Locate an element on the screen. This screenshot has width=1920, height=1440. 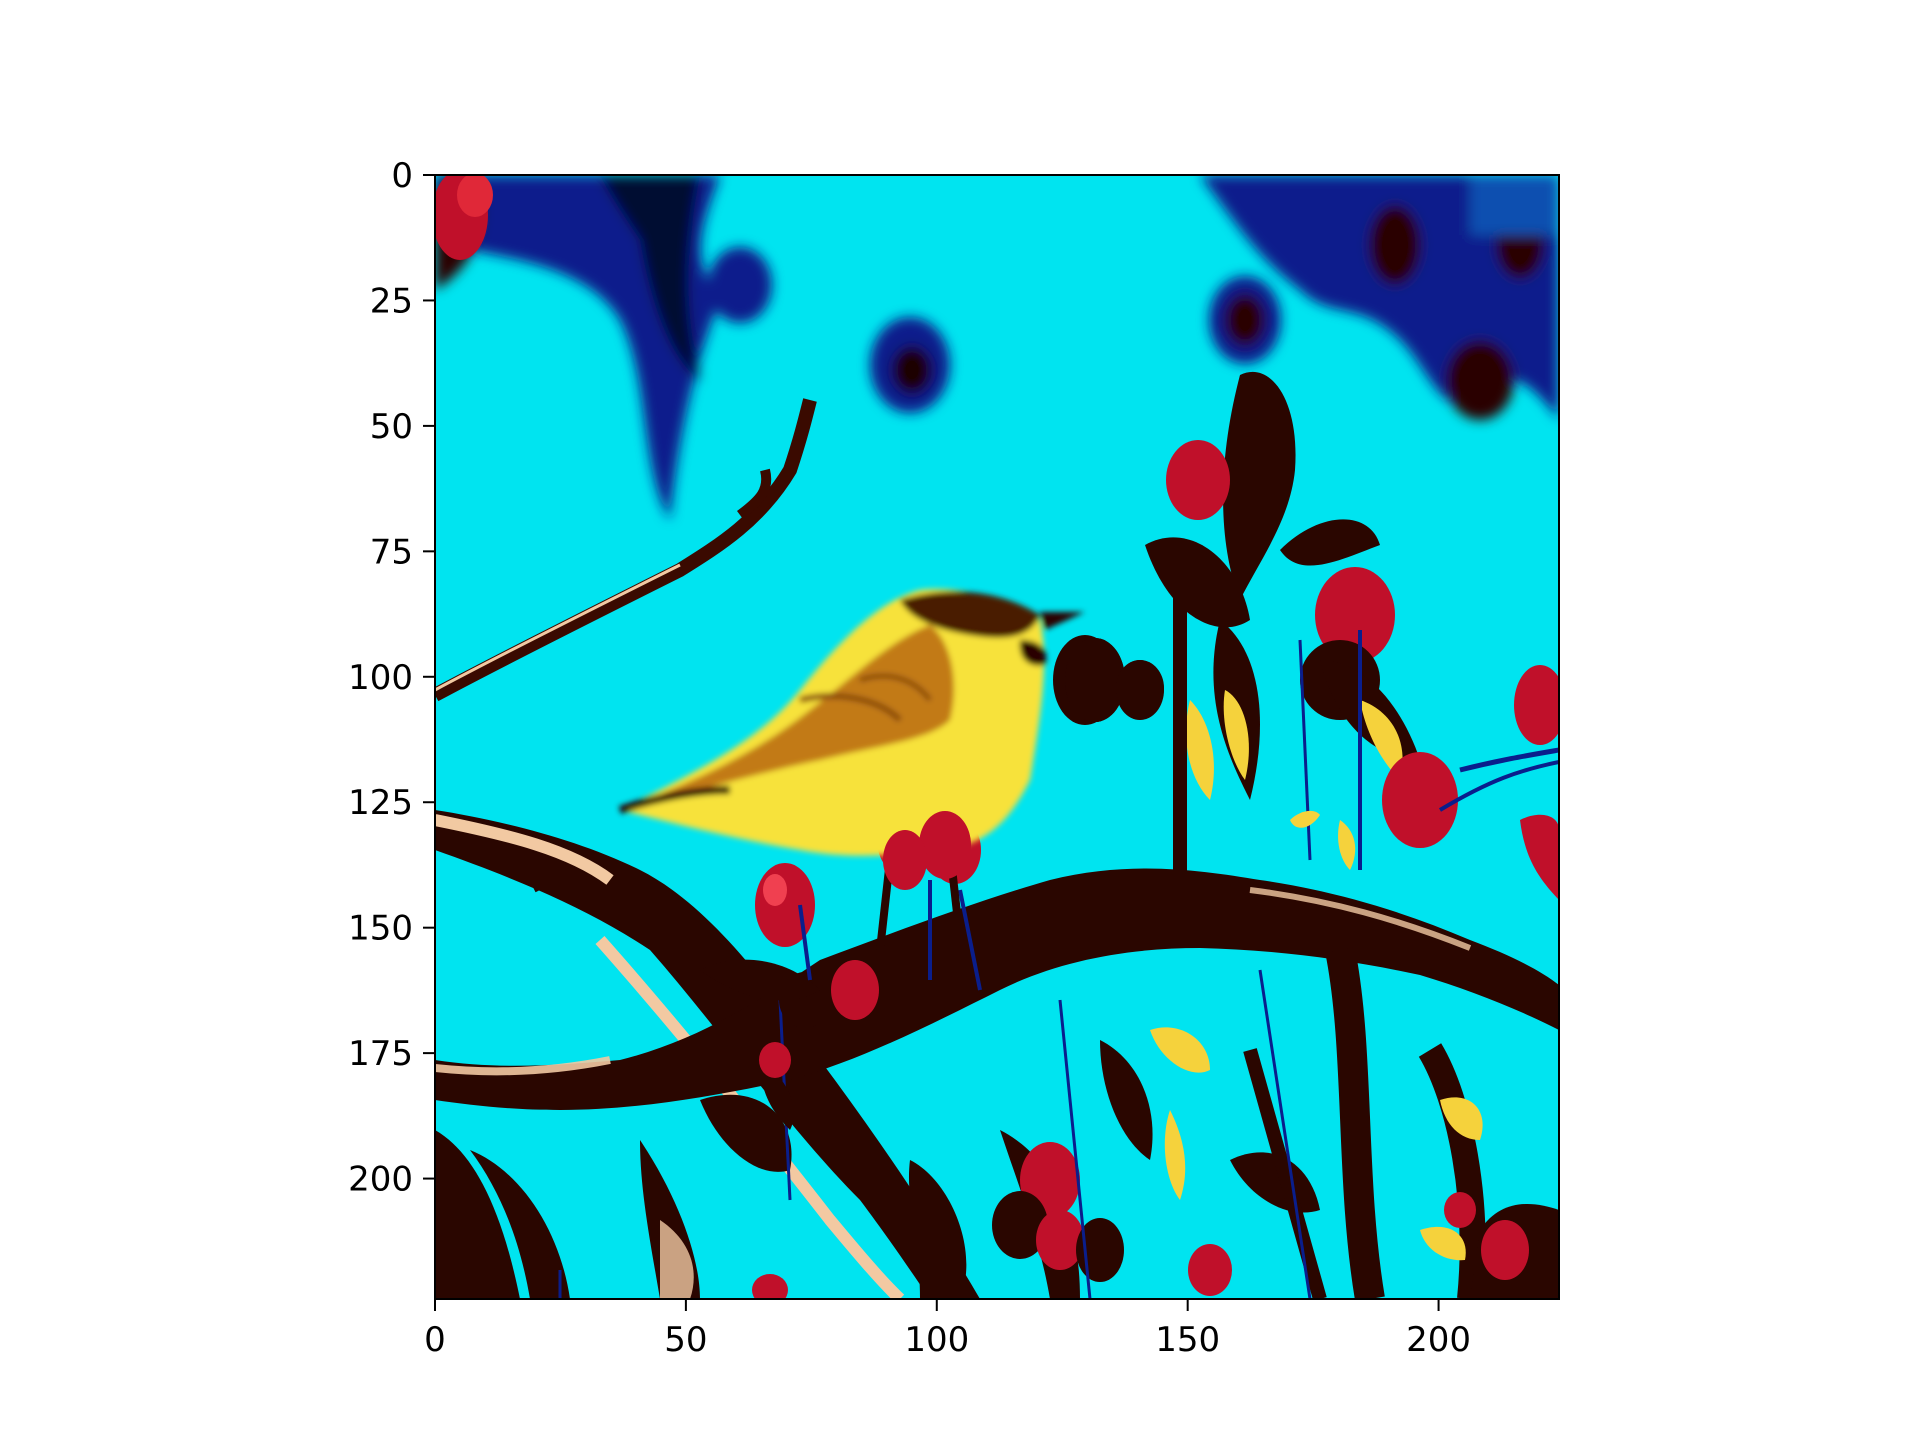
y-tick-label: 50 is located at coordinates (391, 427).